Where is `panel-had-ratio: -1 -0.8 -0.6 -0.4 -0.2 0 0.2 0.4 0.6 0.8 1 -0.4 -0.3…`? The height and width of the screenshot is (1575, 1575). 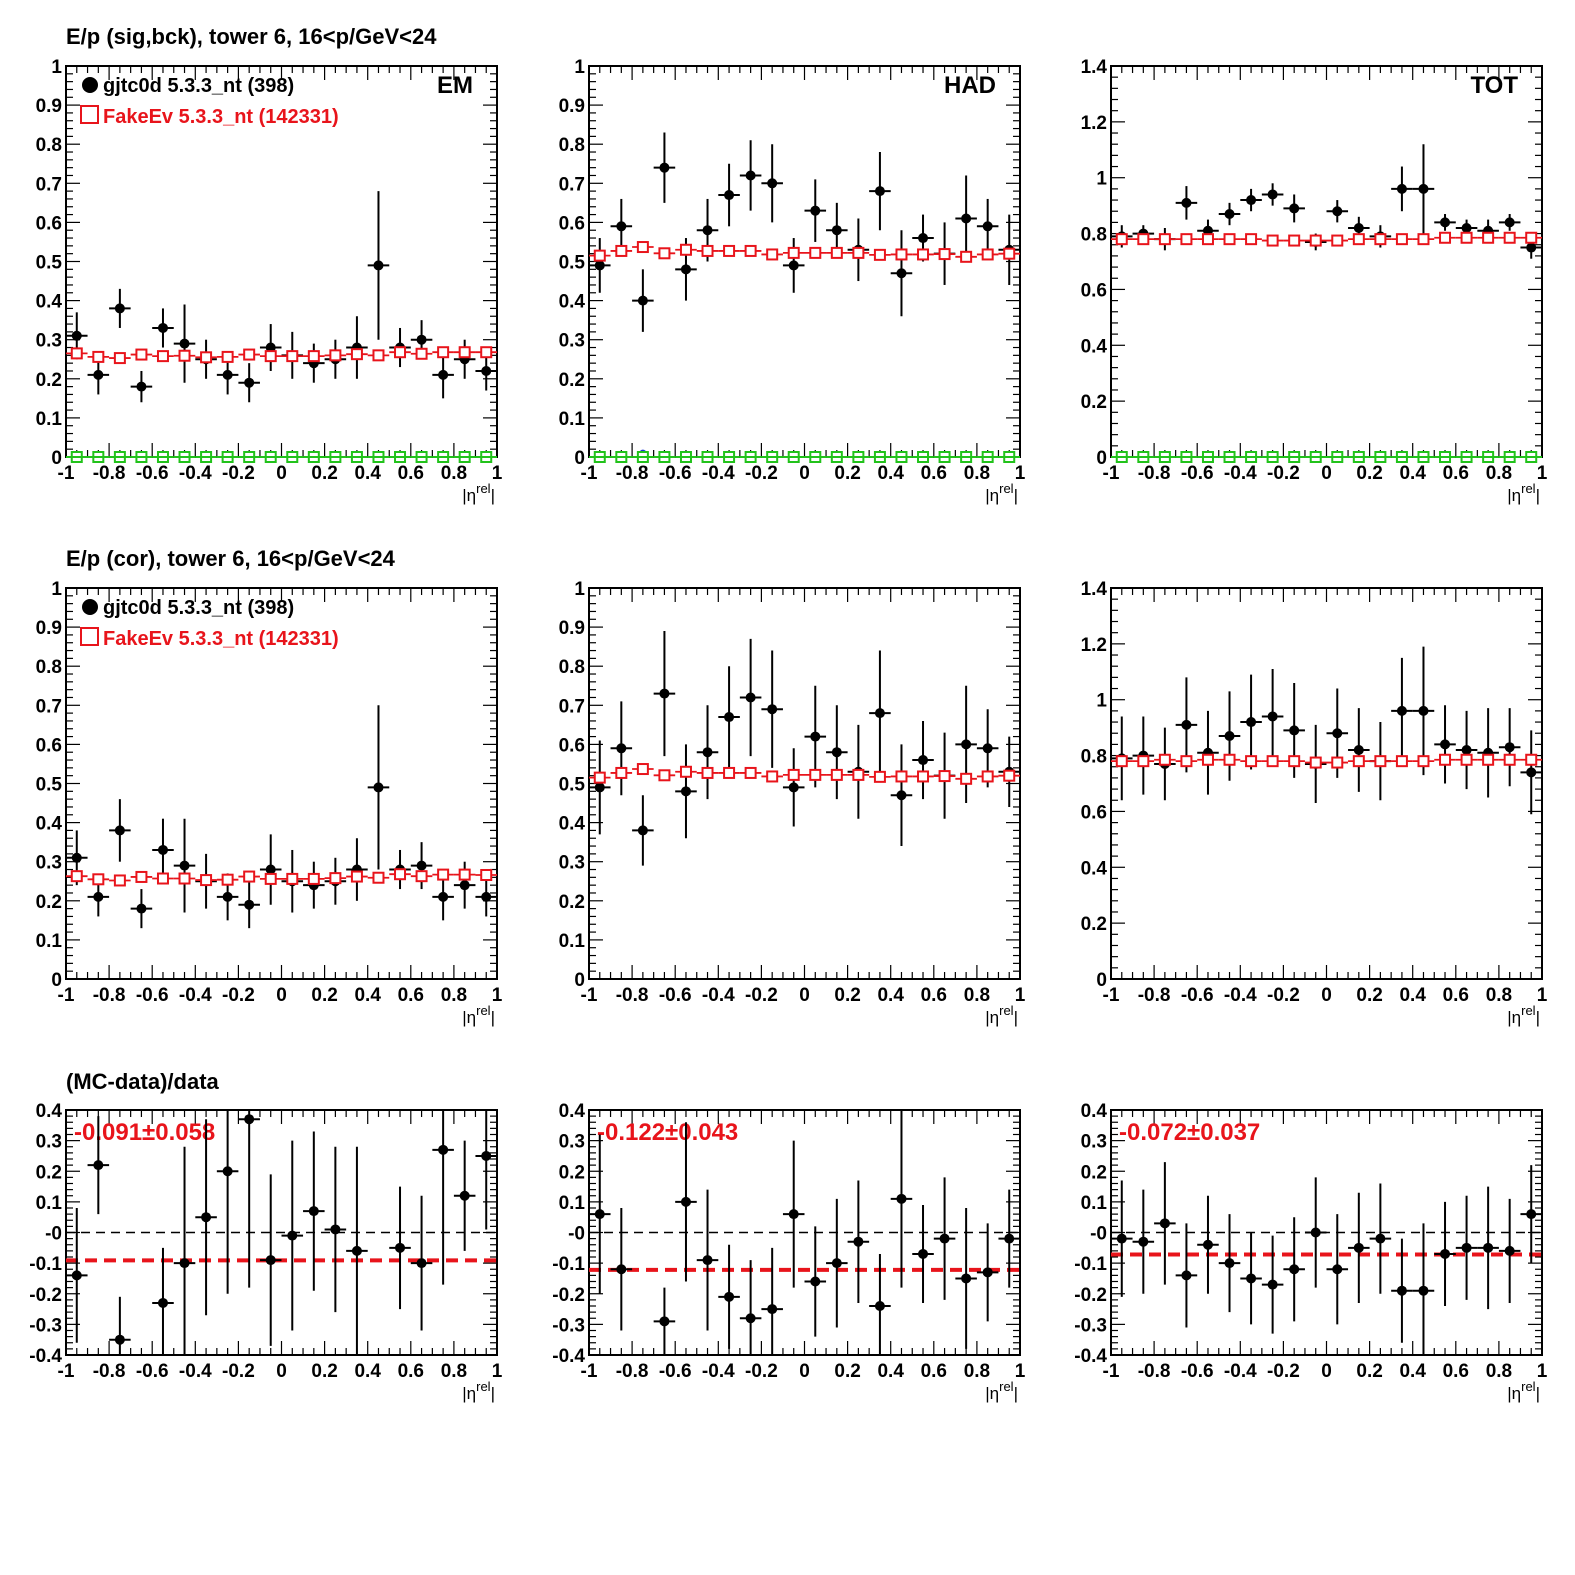 panel-had-ratio: -1 -0.8 -0.6 -0.4 -0.2 0 0.2 0.4 0.6 0.8 1 -0.4 -0.3… is located at coordinates (788, 1252).